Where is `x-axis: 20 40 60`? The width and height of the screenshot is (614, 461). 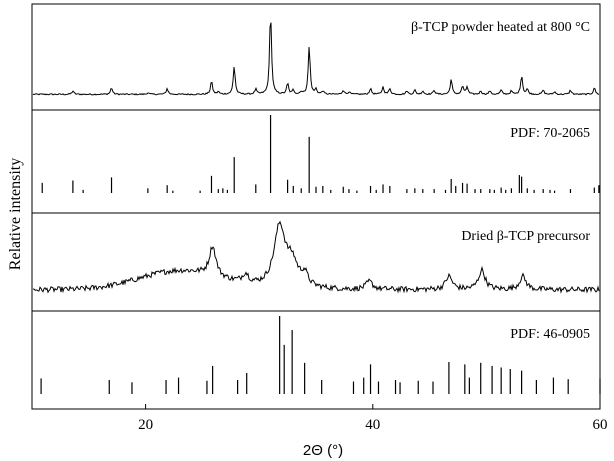
x-axis: 20 40 60 is located at coordinates (372, 425).